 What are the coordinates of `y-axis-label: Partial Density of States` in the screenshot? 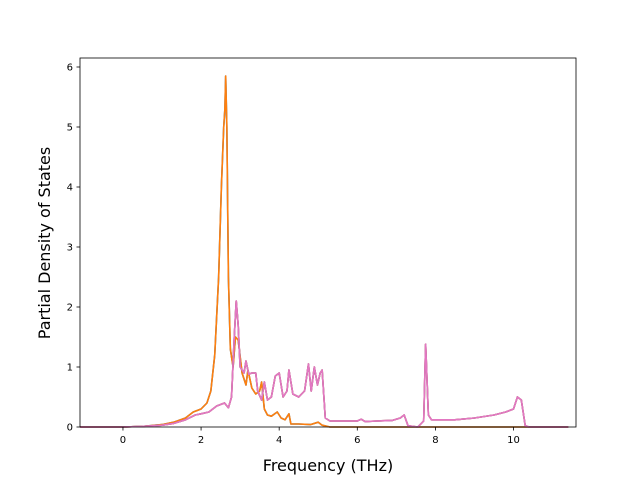 It's located at (44, 243).